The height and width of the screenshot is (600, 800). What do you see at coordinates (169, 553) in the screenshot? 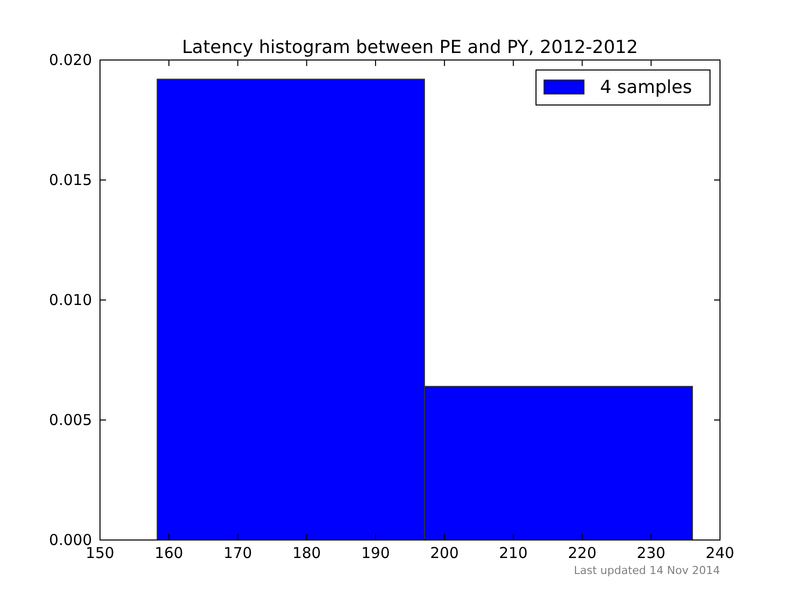
I see `x-tick-label: 160` at bounding box center [169, 553].